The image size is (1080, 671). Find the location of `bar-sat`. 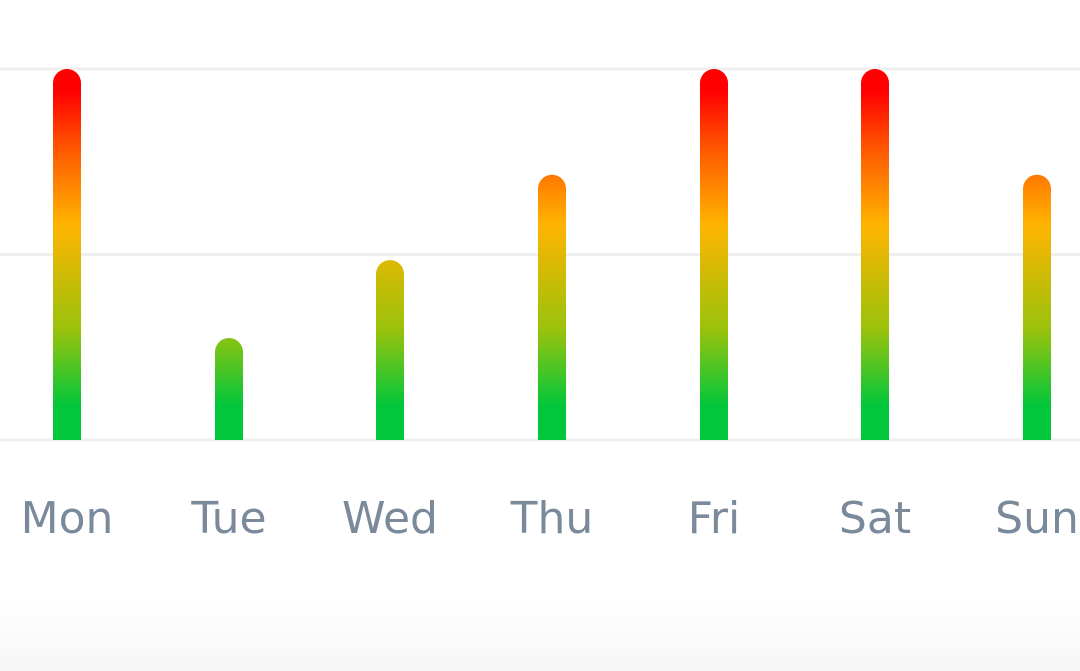

bar-sat is located at coordinates (875, 254).